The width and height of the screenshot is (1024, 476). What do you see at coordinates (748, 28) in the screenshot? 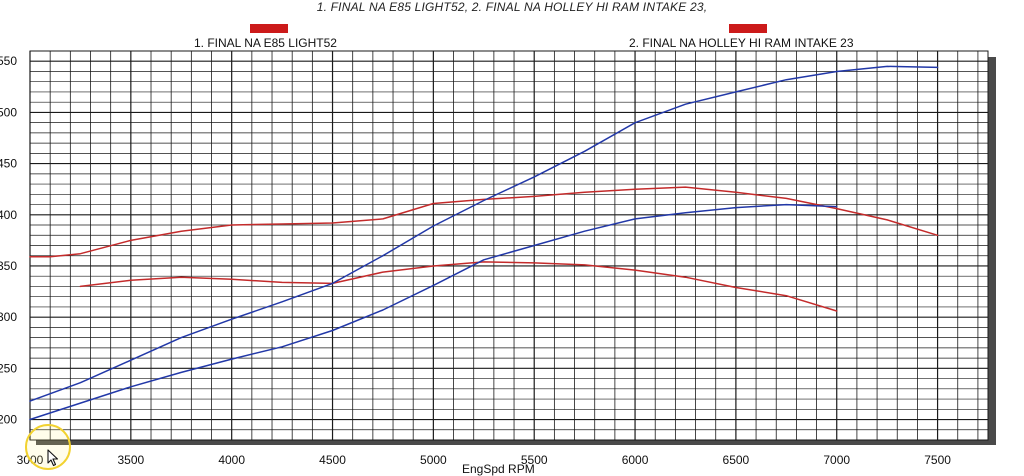
I see `legend-swatch-run2` at bounding box center [748, 28].